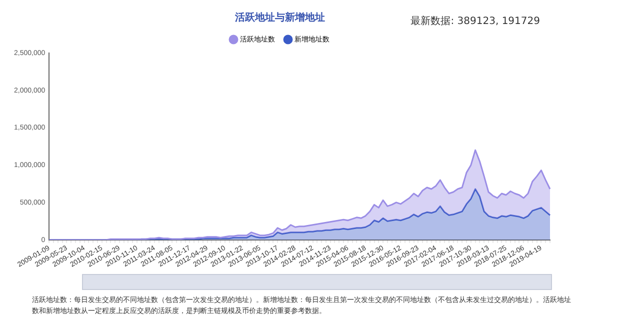 This screenshot has width=640, height=330. Describe the element at coordinates (475, 21) in the screenshot. I see `text: 最新数据: 389123, 191729` at that location.